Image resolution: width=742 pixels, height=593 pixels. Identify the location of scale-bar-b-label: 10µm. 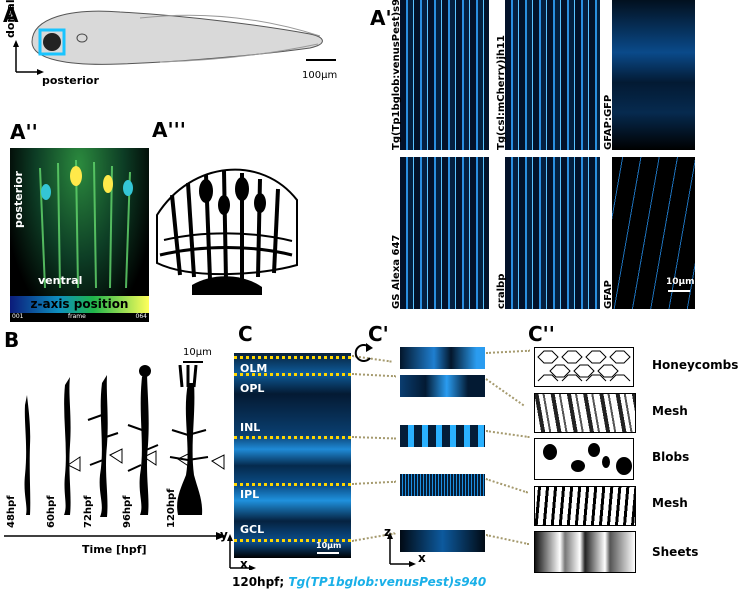
(197, 352).